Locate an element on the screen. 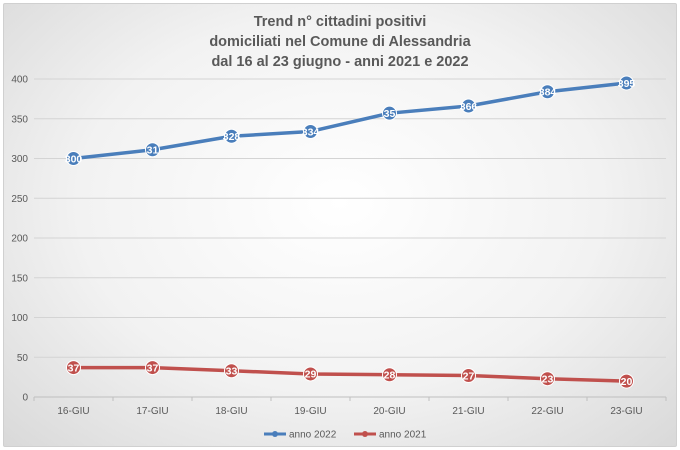  data-label-0-1: 31 is located at coordinates (153, 151).